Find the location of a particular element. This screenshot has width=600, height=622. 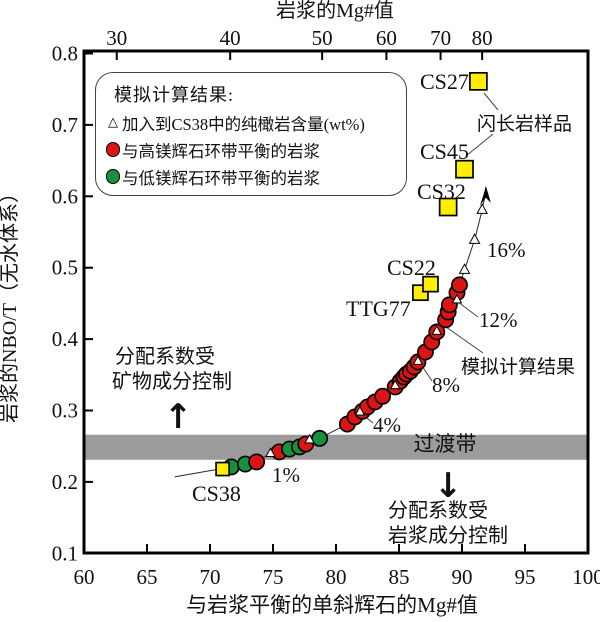

sample-square-CS38 is located at coordinates (222, 469).